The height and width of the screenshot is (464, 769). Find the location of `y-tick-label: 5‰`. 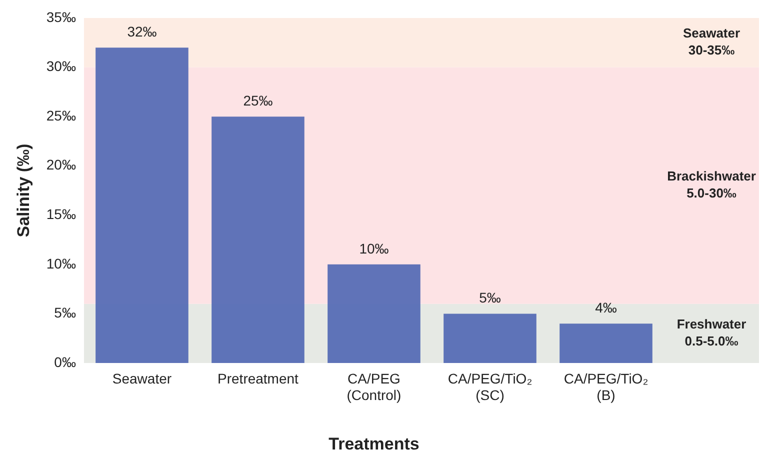

y-tick-label: 5‰ is located at coordinates (65, 312).